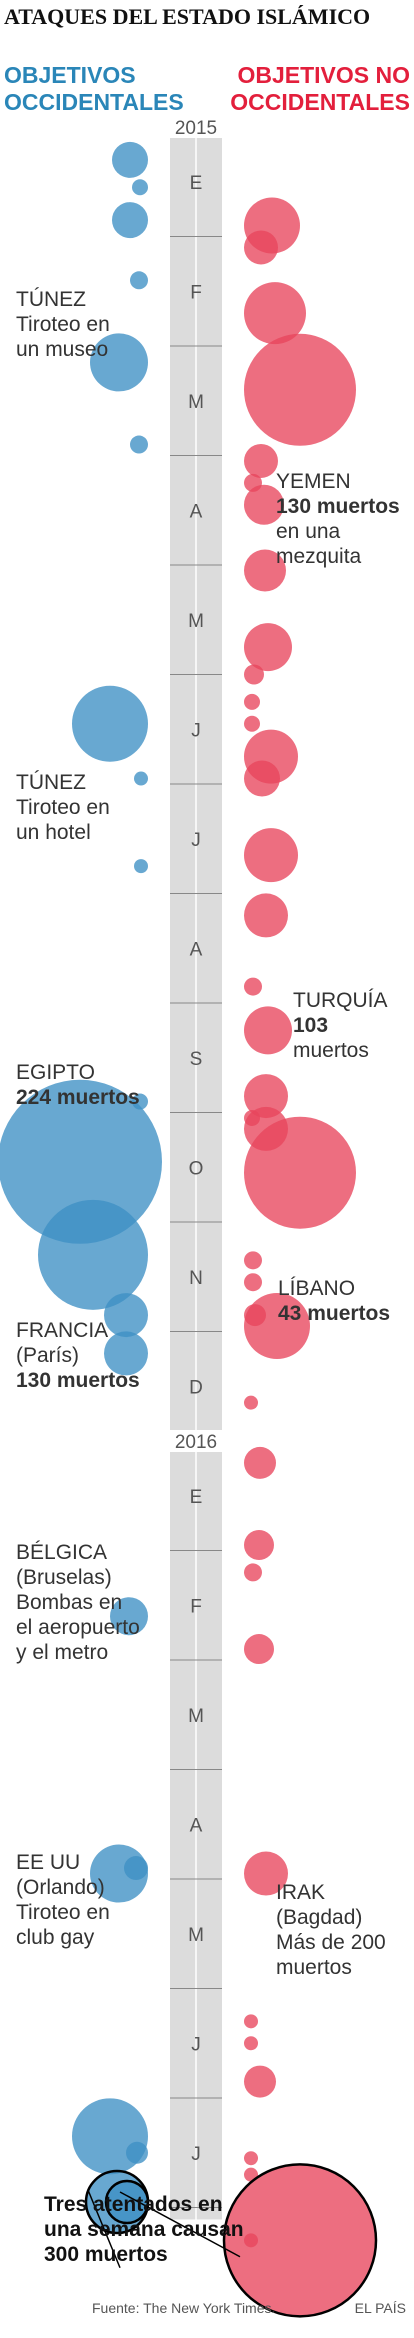 This screenshot has height=2338, width=414. Describe the element at coordinates (320, 102) in the screenshot. I see `category-nonwest-line: OCCIDENTALES` at that location.